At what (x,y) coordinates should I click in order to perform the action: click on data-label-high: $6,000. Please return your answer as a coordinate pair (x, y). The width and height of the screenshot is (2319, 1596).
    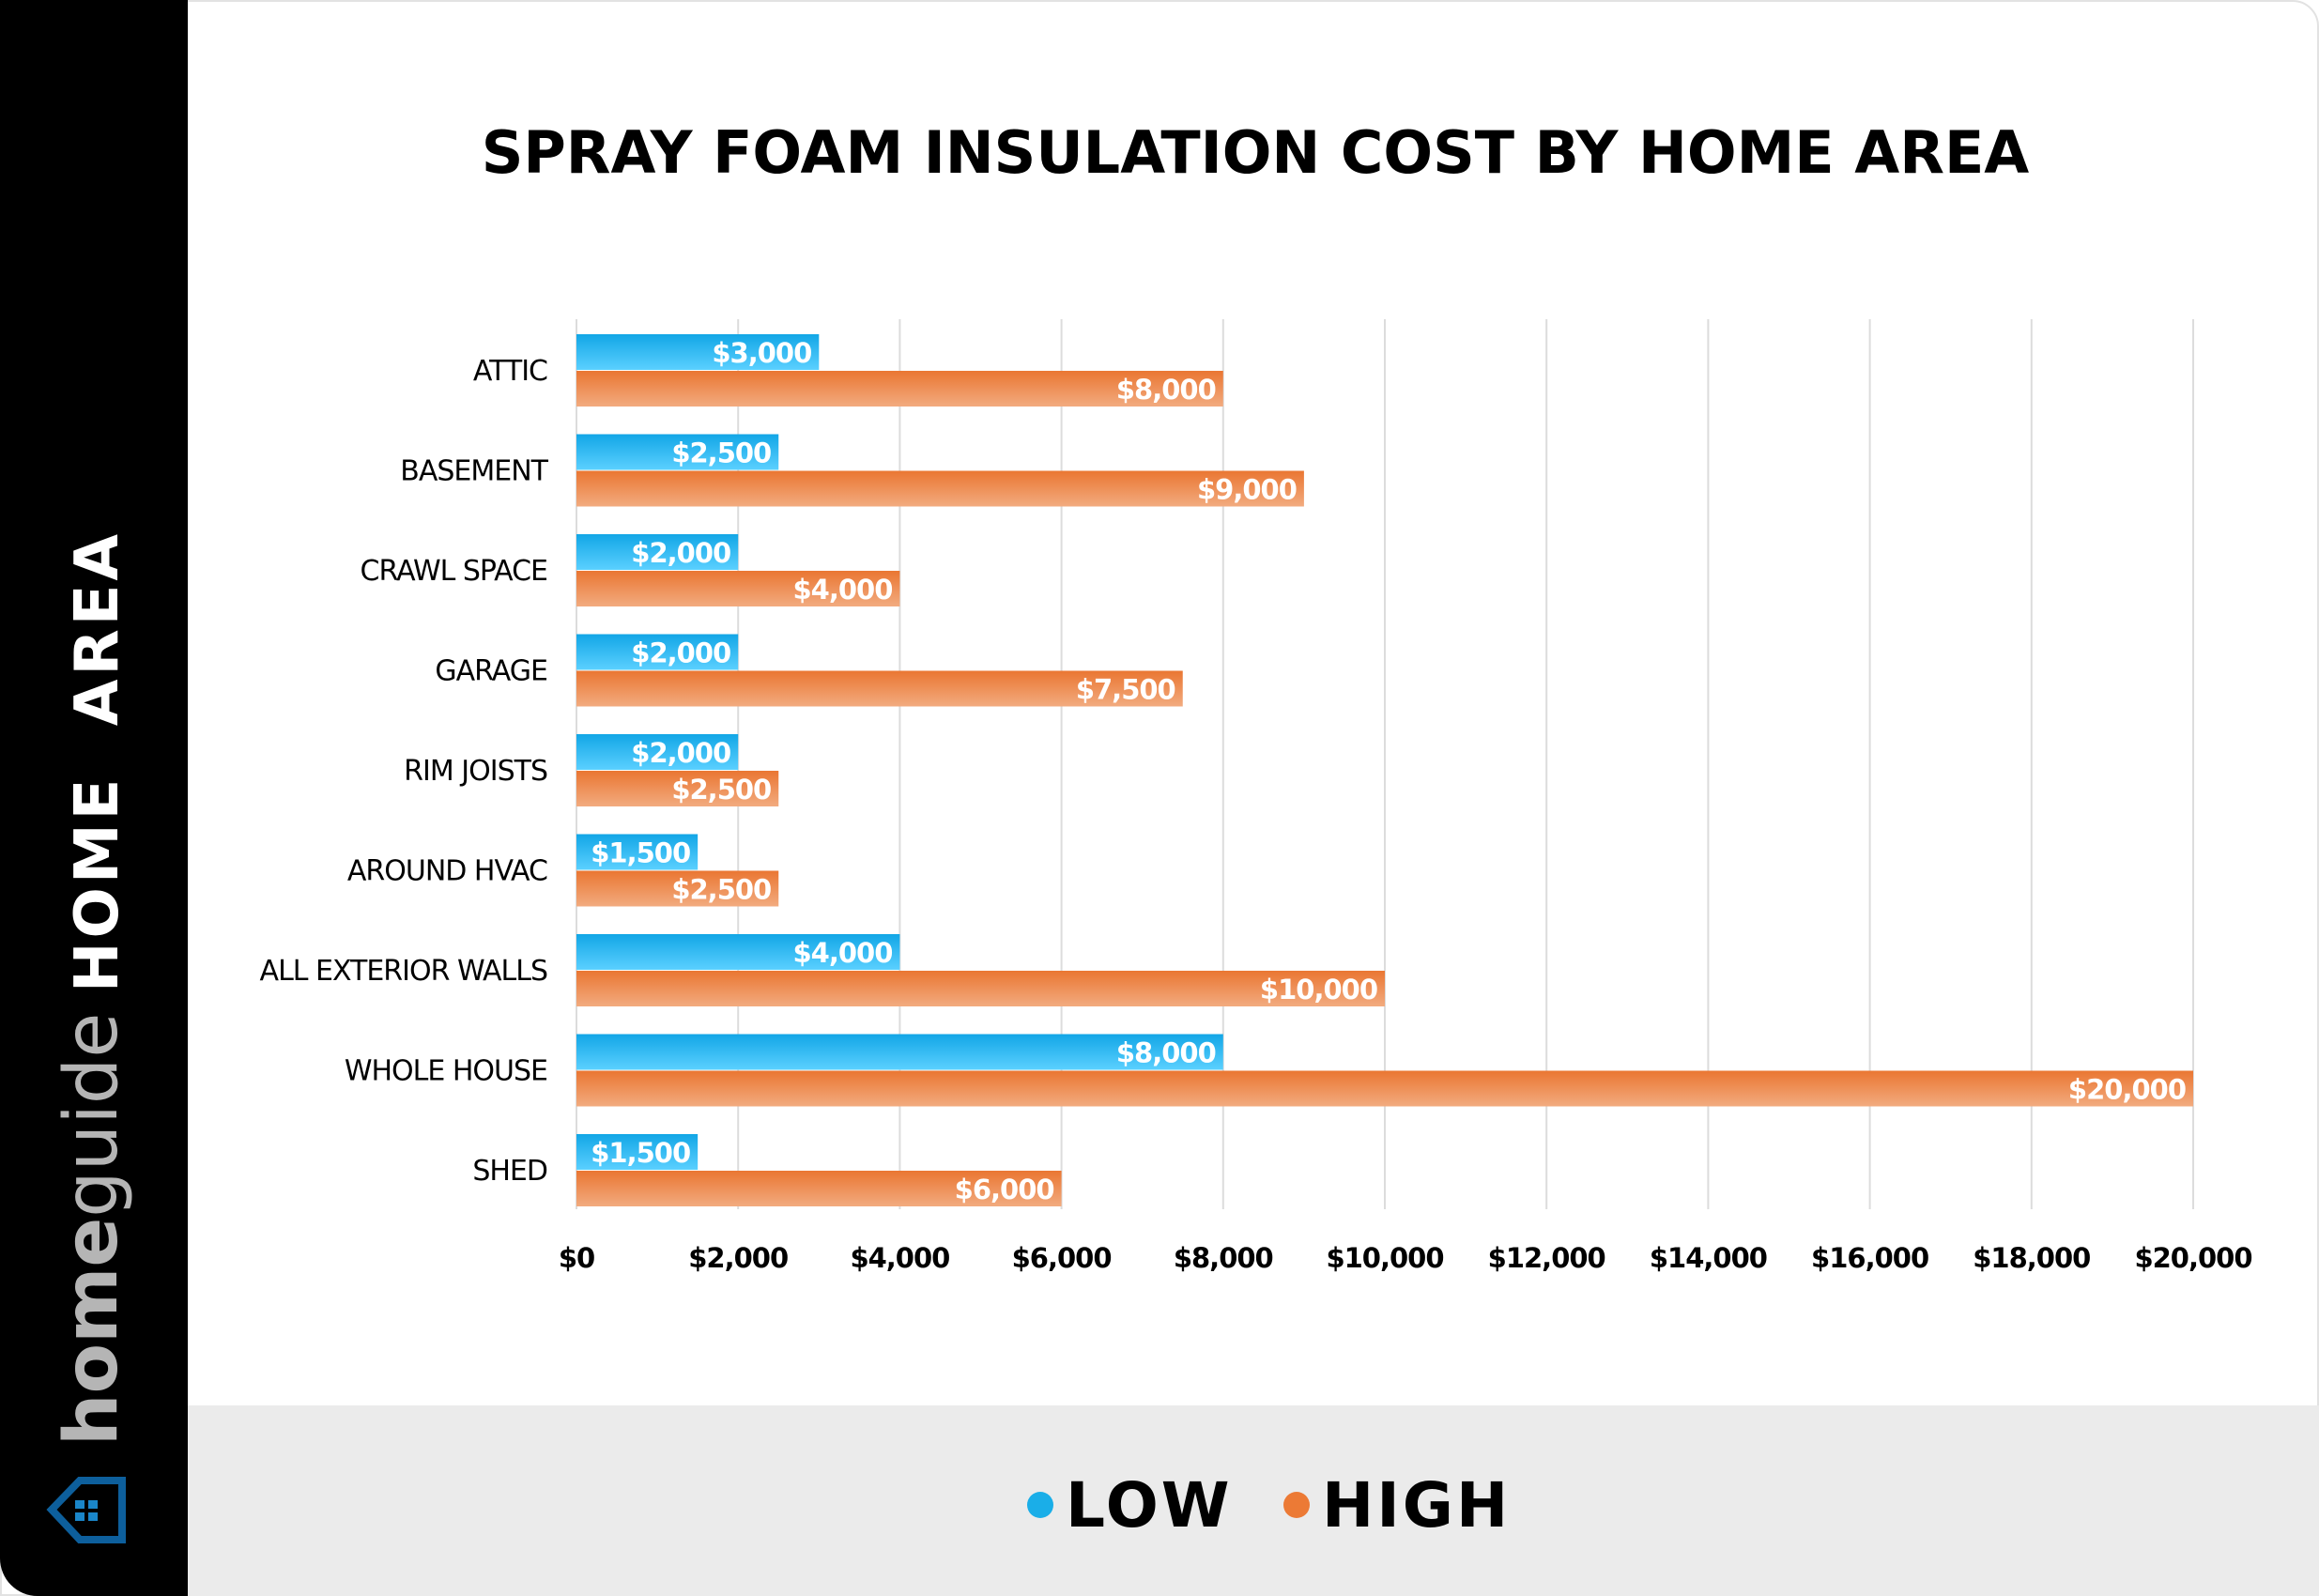
    Looking at the image, I should click on (1004, 1189).